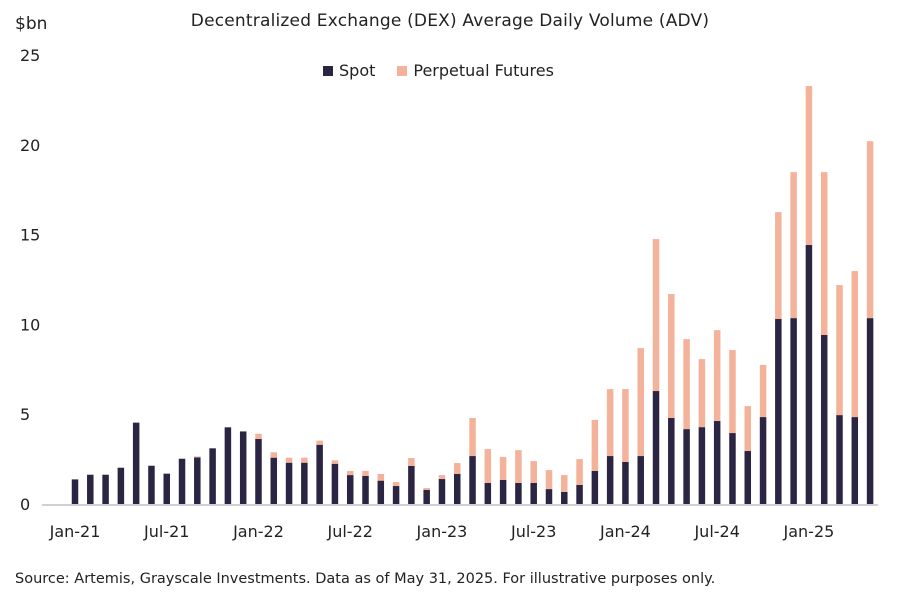  Describe the element at coordinates (30, 235) in the screenshot. I see `y-tick-label: 15` at that location.